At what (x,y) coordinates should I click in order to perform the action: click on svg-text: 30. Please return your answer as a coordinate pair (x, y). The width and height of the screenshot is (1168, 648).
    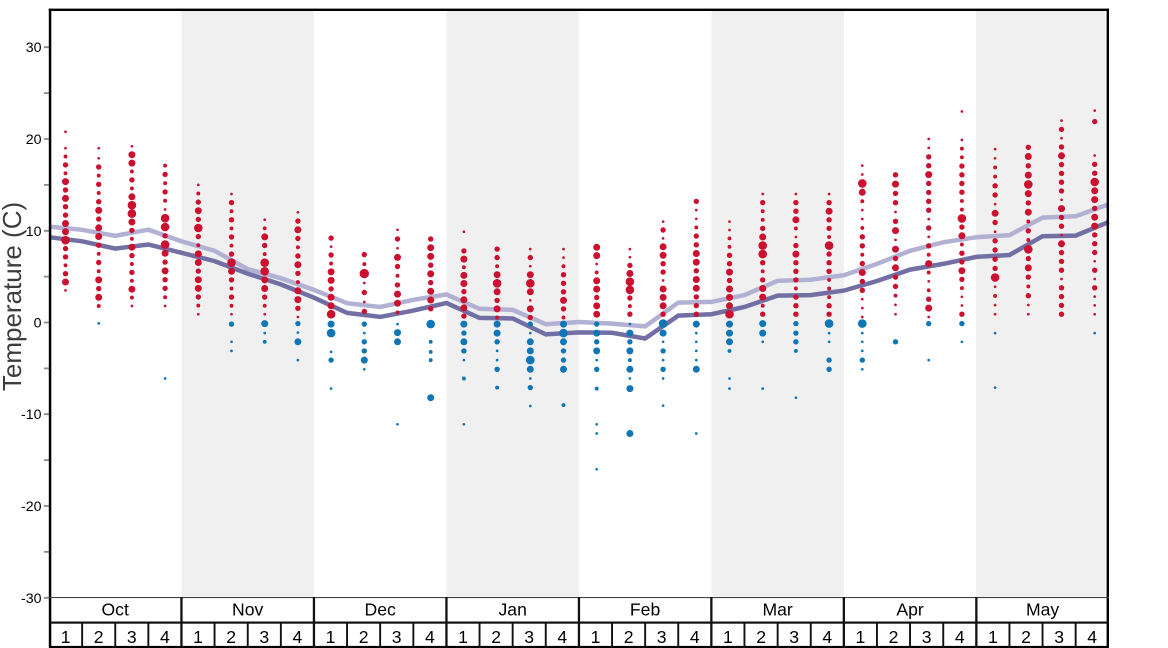
    Looking at the image, I should click on (34, 48).